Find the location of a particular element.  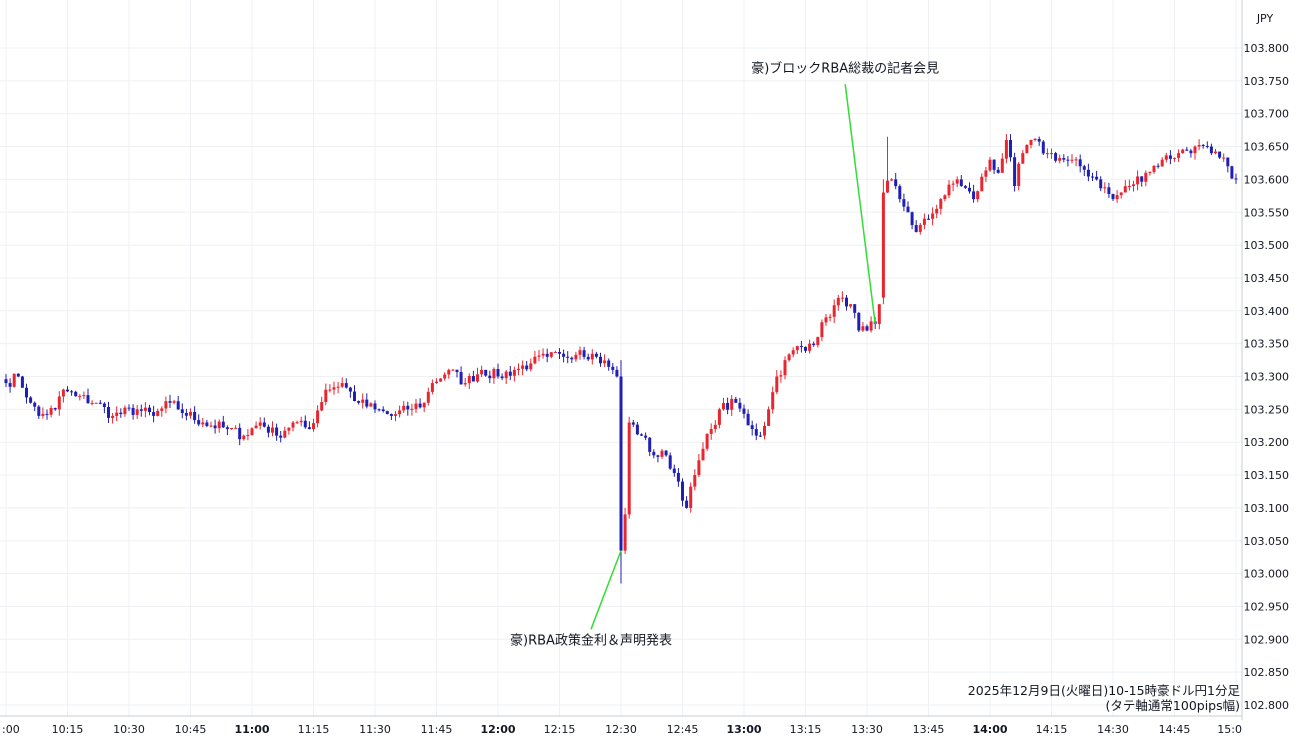

time-tick-label: 11:15 is located at coordinates (314, 729).